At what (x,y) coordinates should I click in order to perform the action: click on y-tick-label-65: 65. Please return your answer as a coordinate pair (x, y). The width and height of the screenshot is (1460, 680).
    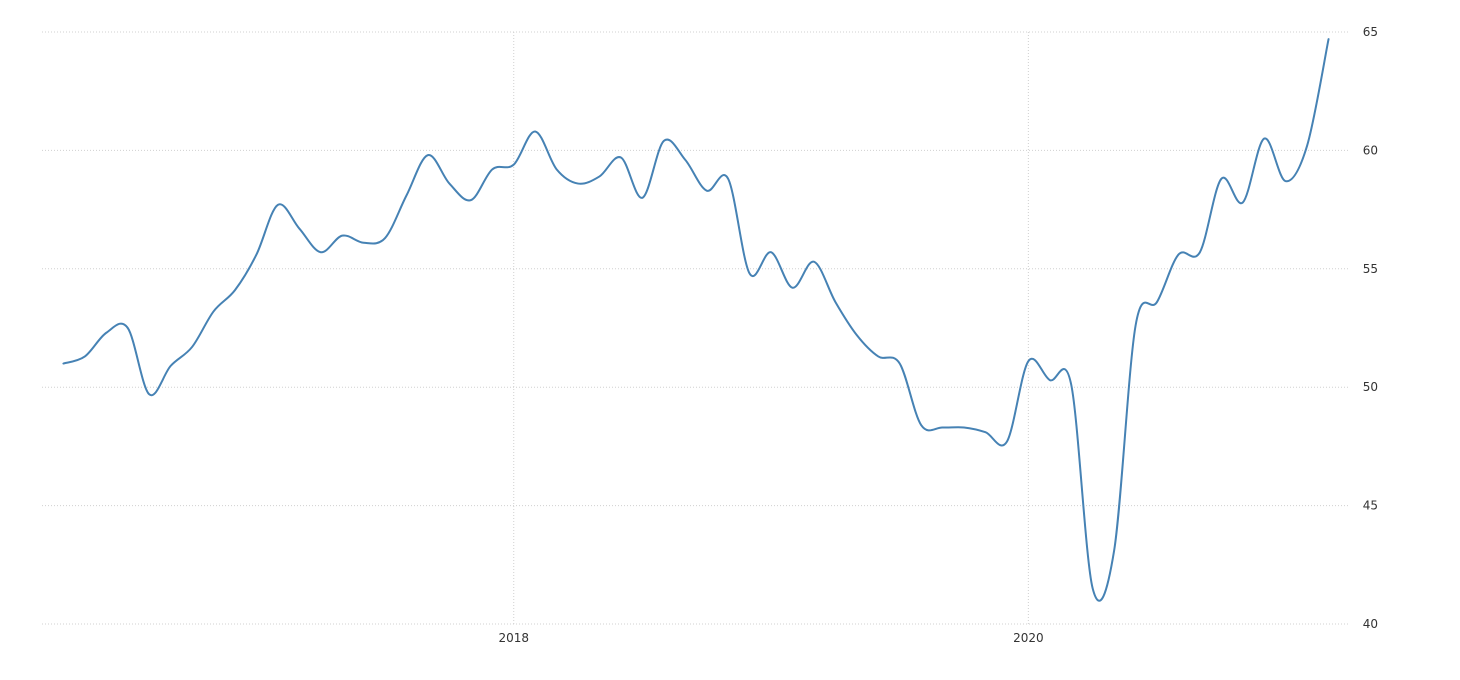
    Looking at the image, I should click on (1370, 32).